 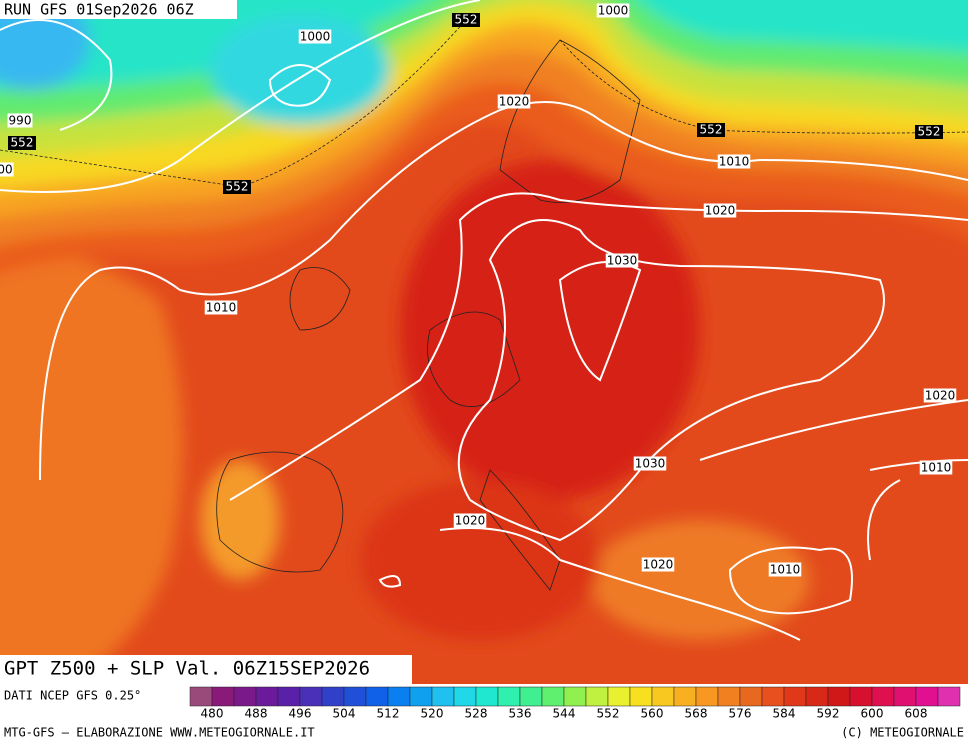 I want to click on colorbar-label: 496, so click(x=300, y=714).